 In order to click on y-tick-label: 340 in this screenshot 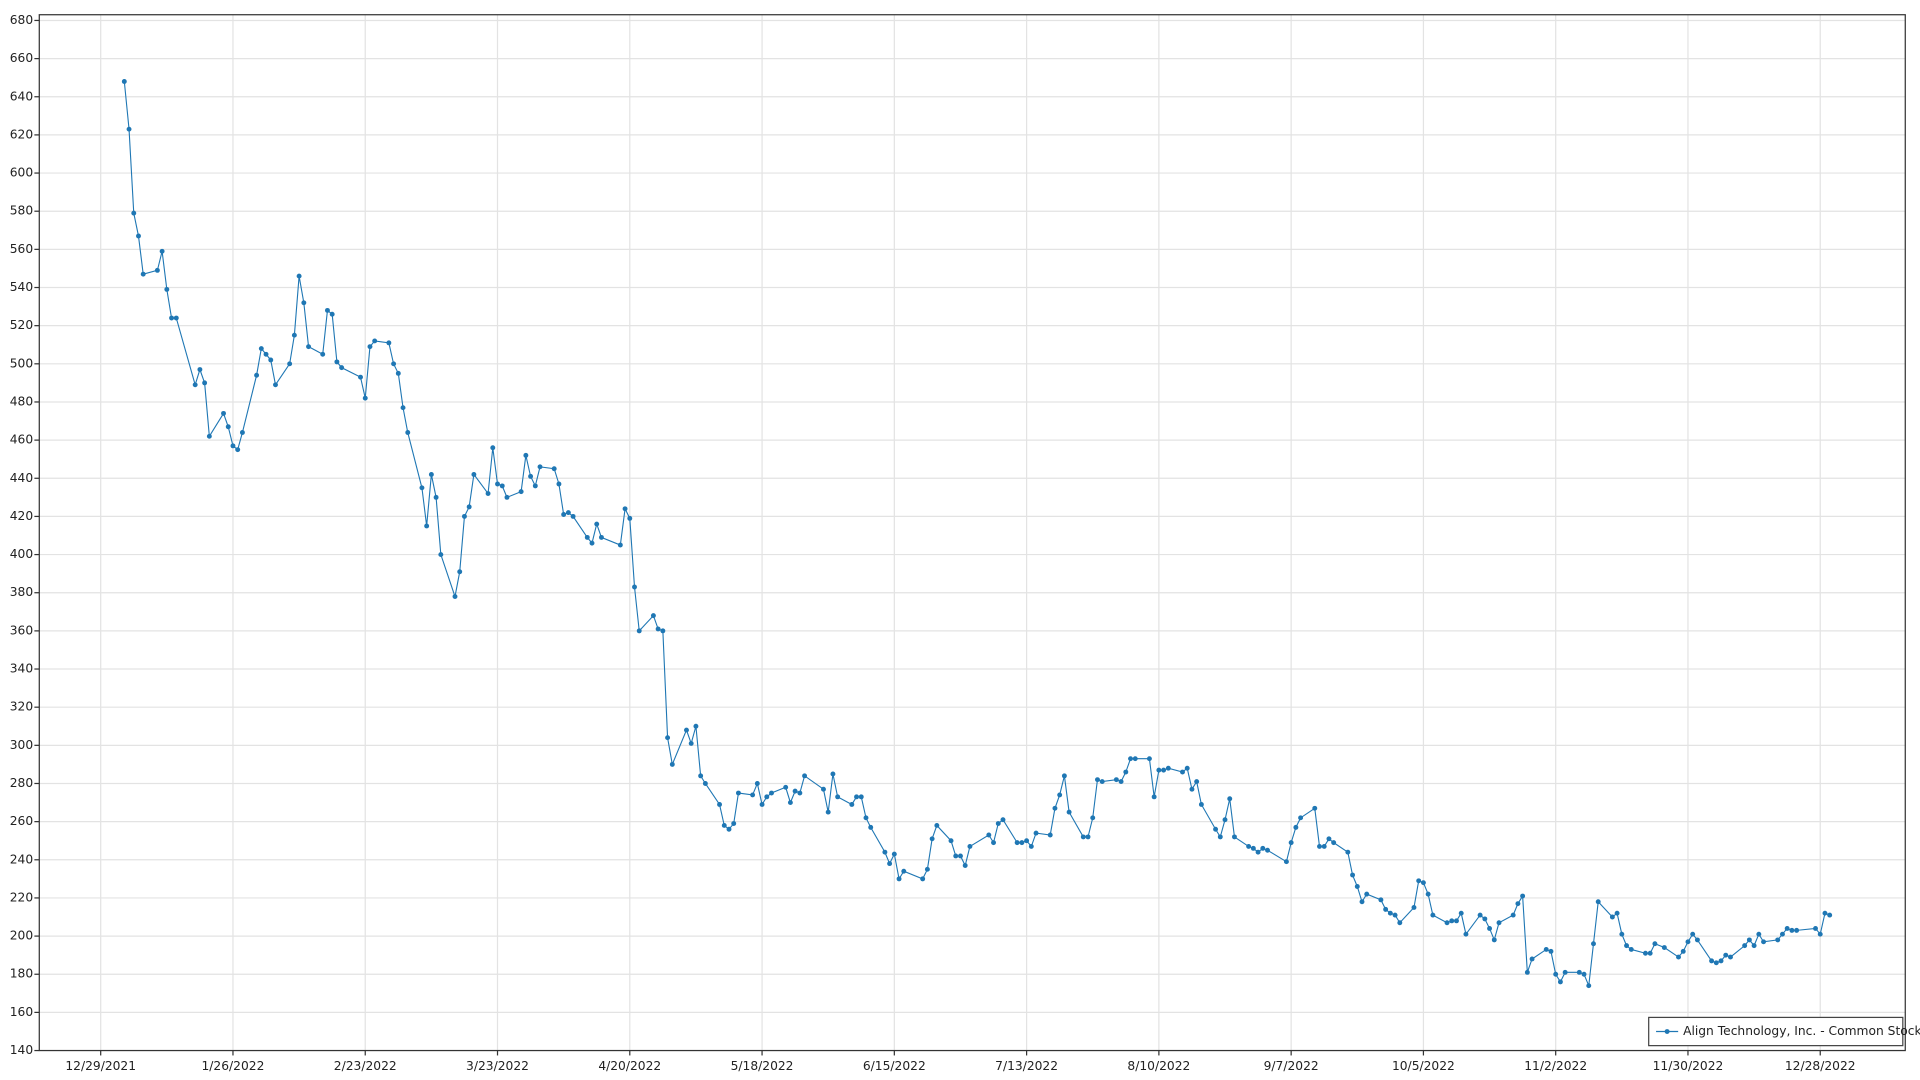, I will do `click(21, 669)`.